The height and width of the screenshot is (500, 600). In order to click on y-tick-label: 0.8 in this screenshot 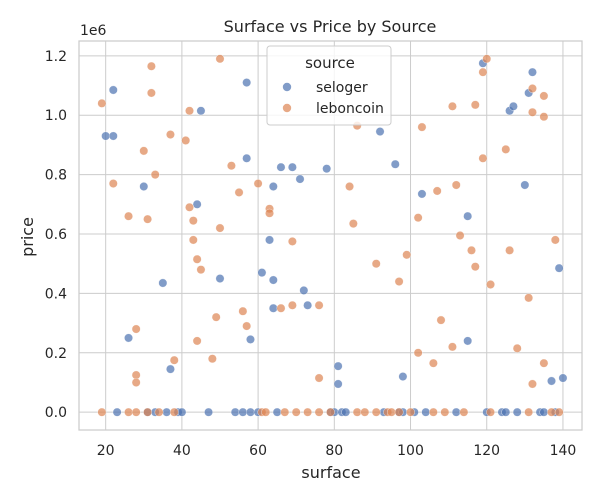, I will do `click(56, 176)`.